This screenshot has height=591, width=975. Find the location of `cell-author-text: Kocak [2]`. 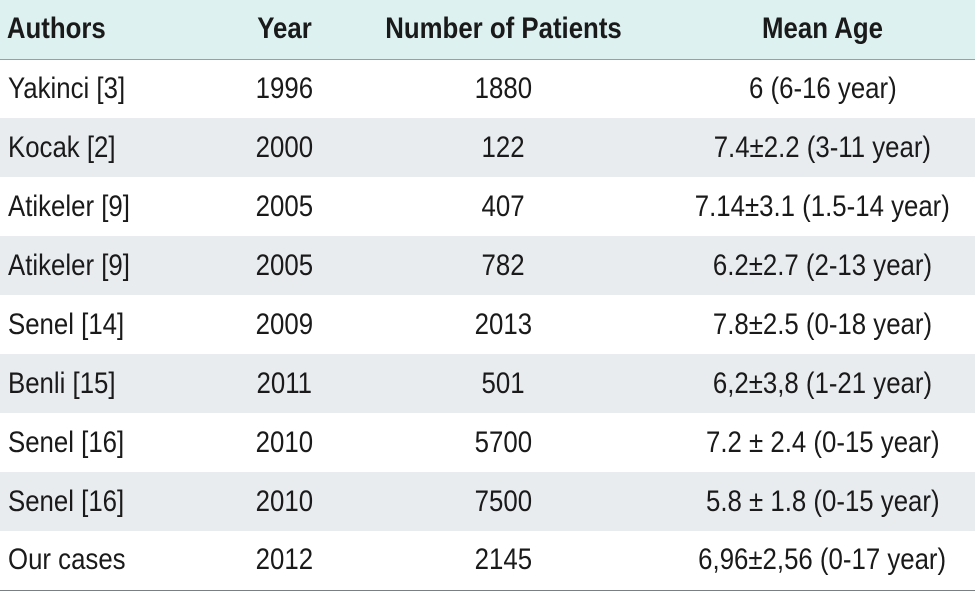

cell-author-text: Kocak [2] is located at coordinates (62, 147).